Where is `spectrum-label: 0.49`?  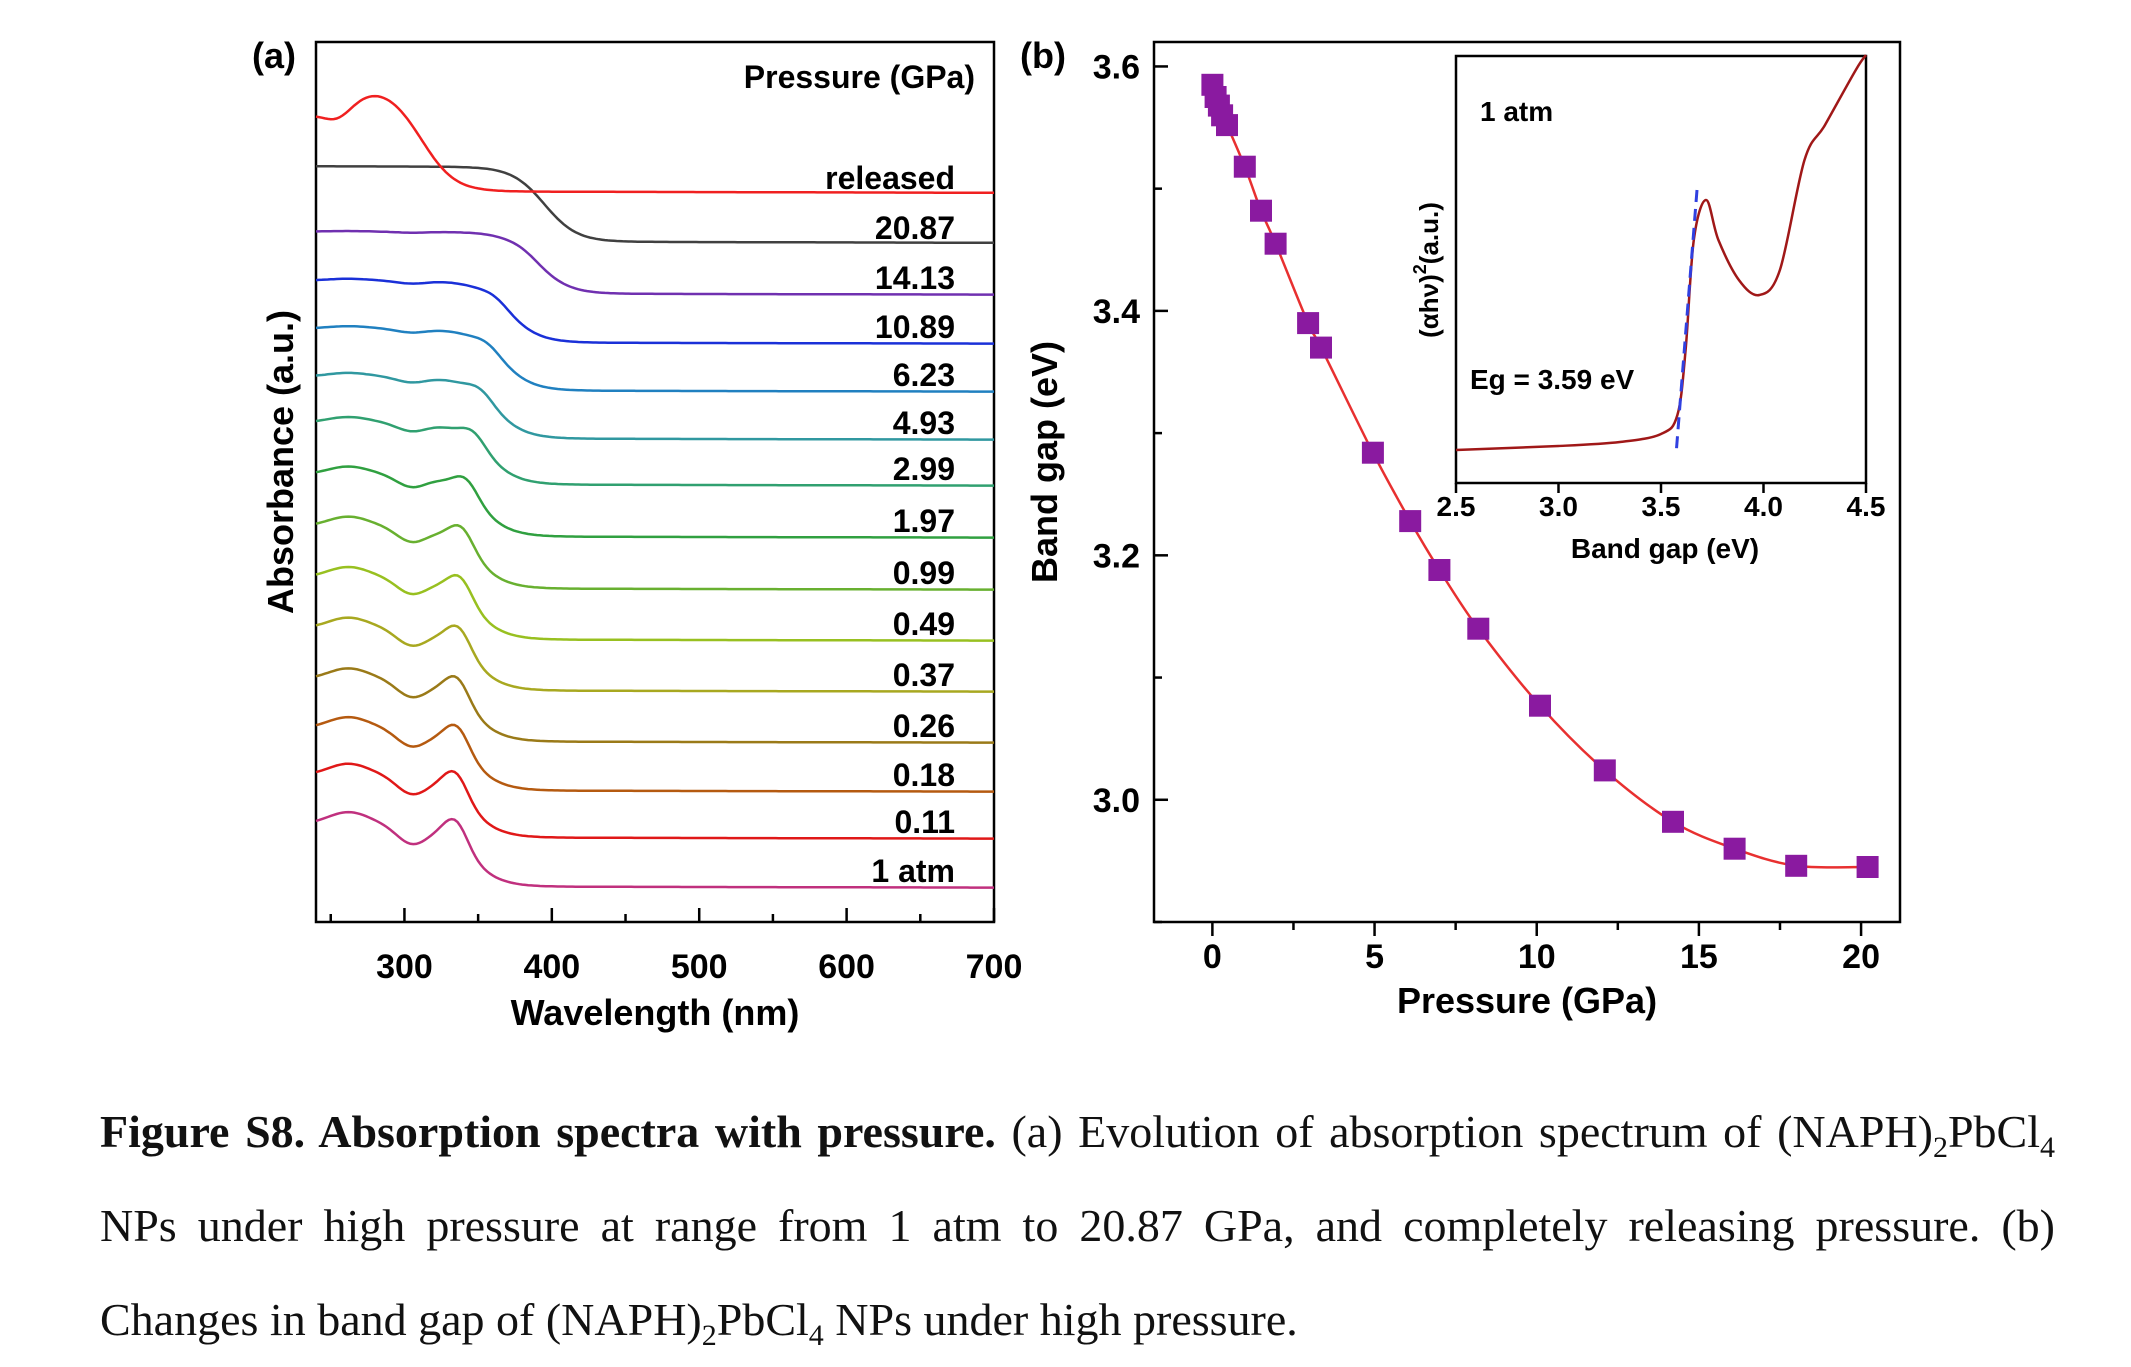 spectrum-label: 0.49 is located at coordinates (924, 624).